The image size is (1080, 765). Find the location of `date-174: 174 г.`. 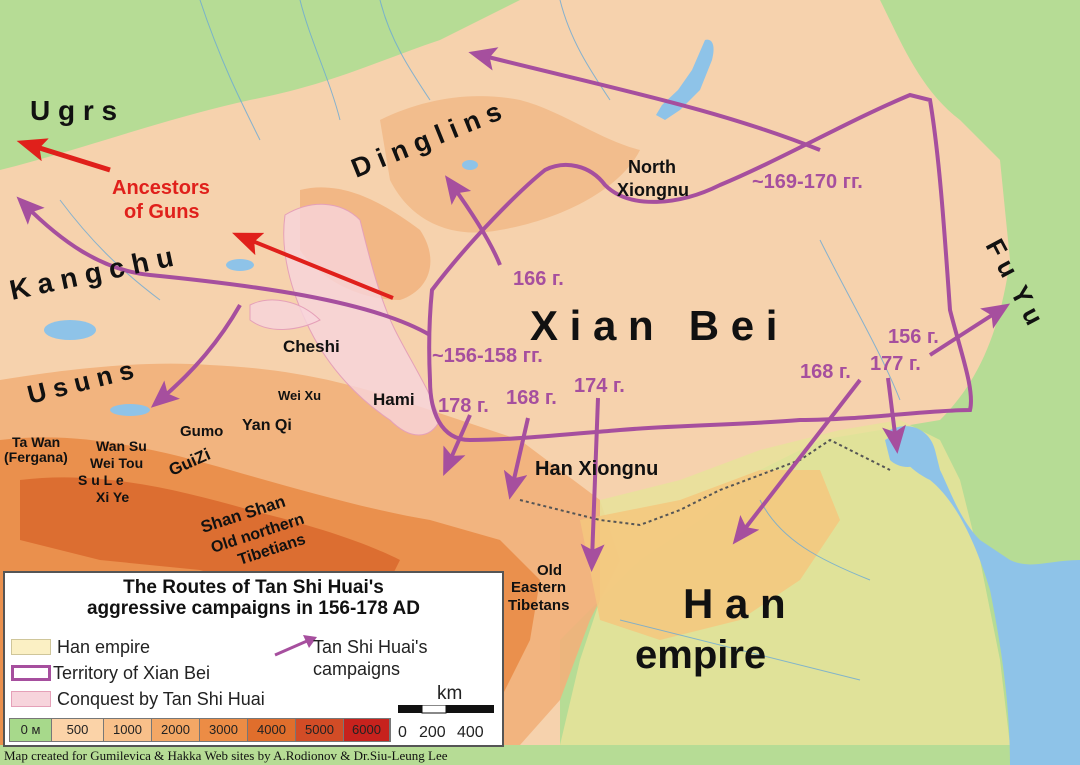

date-174: 174 г. is located at coordinates (599, 386).